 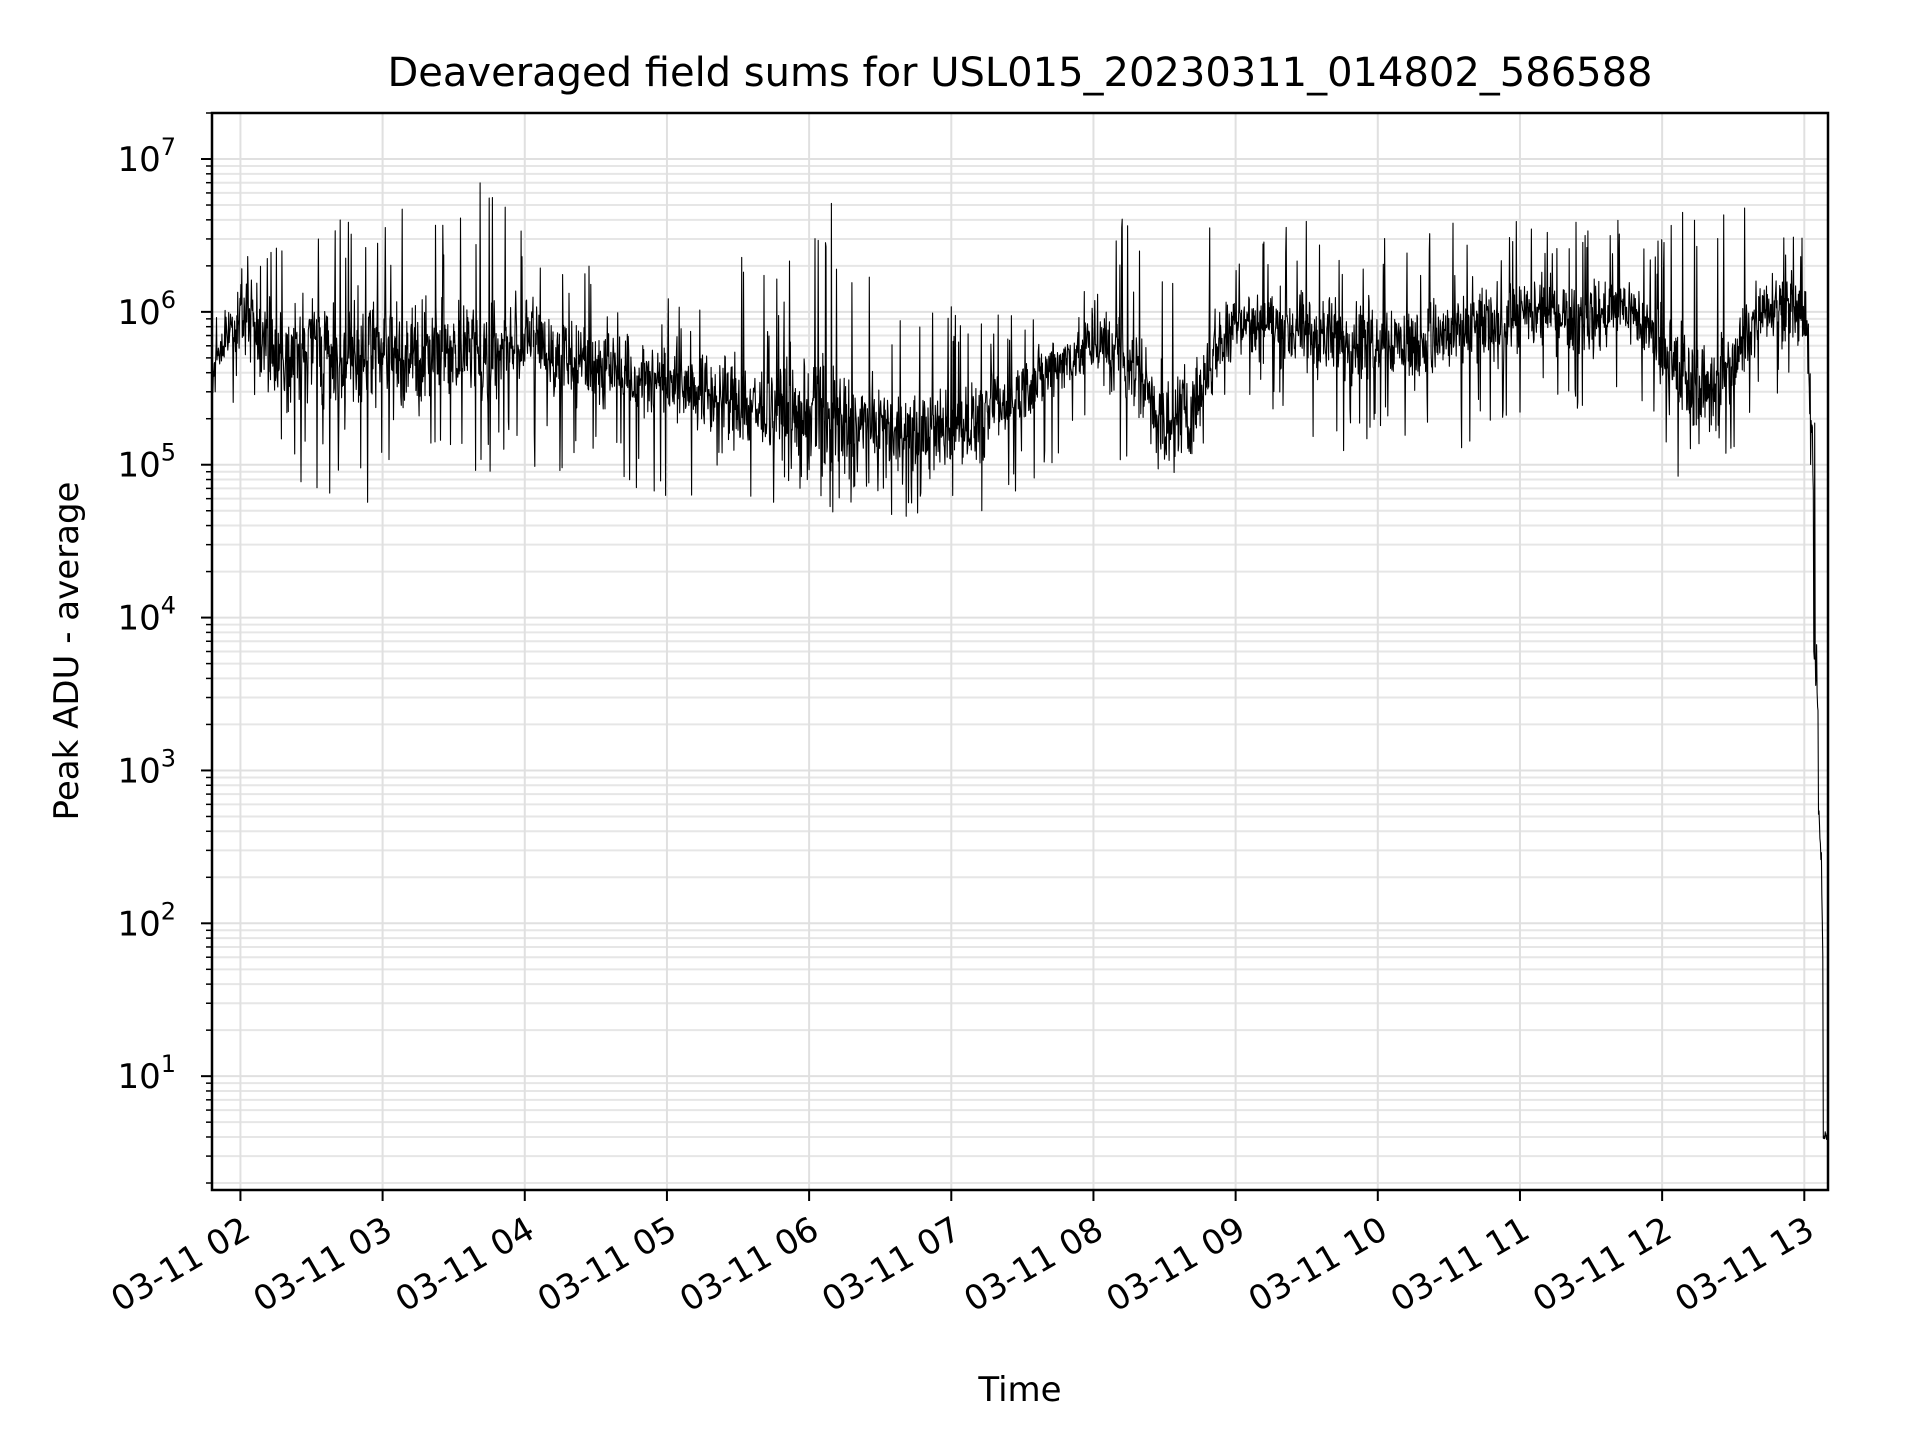 I want to click on x-tick-label: 03-11 08, so click(x=1034, y=1264).